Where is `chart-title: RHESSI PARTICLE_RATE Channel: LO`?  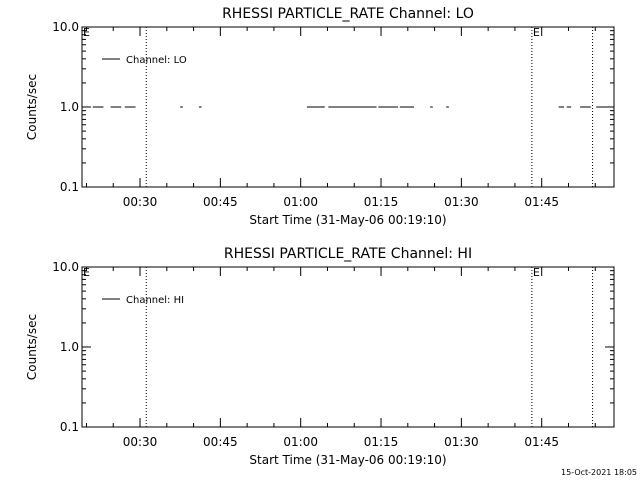 chart-title: RHESSI PARTICLE_RATE Channel: LO is located at coordinates (348, 14).